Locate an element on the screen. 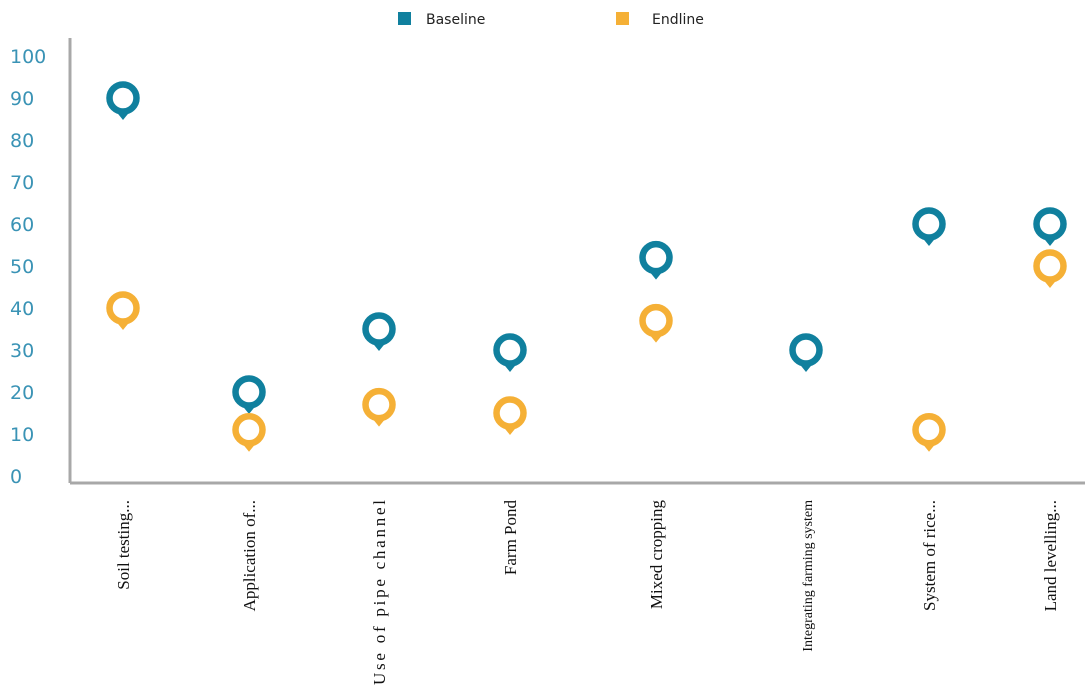 This screenshot has height=689, width=1085. y-tick-label-90: 90 is located at coordinates (22, 99).